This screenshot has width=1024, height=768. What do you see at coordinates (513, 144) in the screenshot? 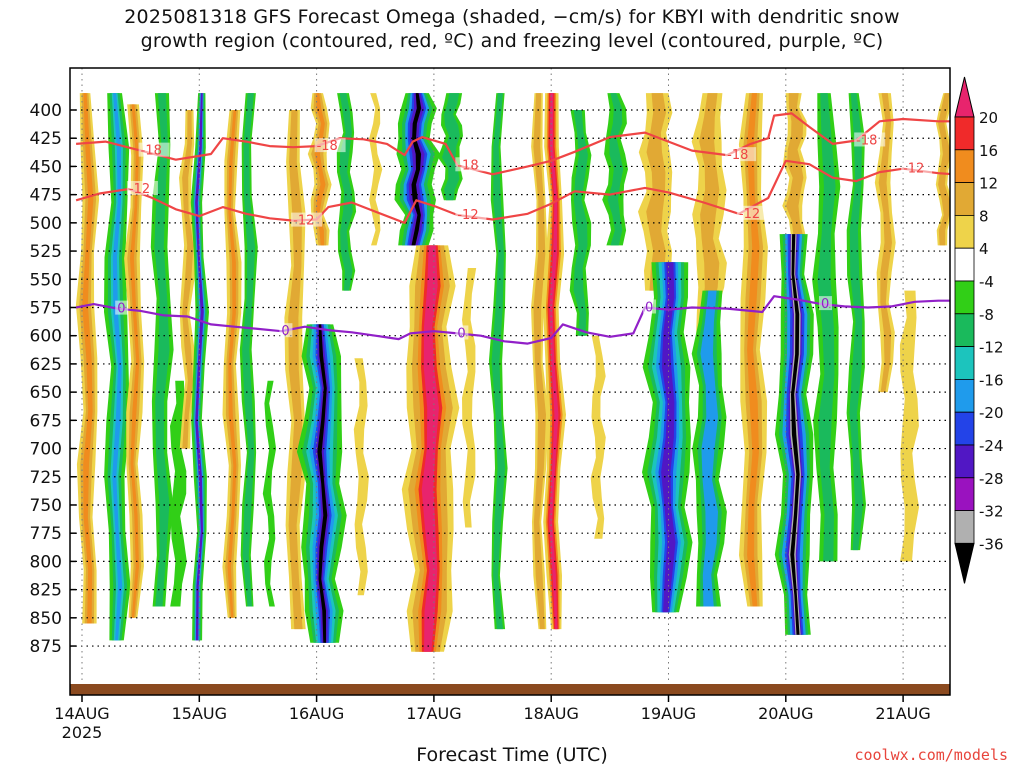
I see `dgz-minus18-contour` at bounding box center [513, 144].